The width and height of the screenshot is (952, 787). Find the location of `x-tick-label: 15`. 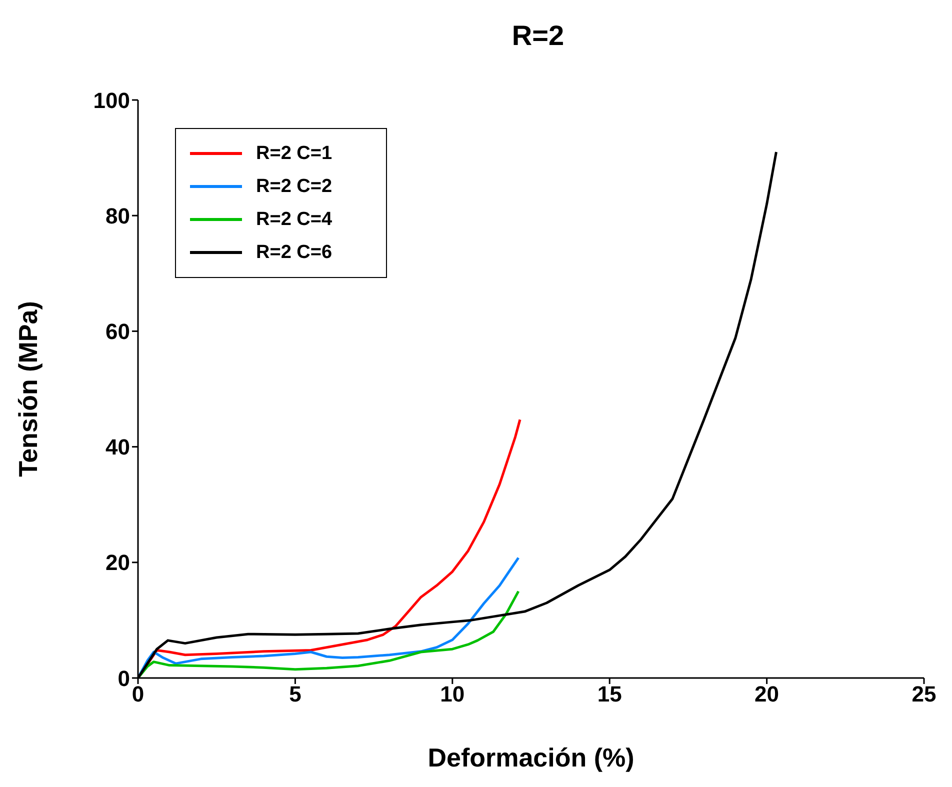

x-tick-label: 15 is located at coordinates (609, 694).